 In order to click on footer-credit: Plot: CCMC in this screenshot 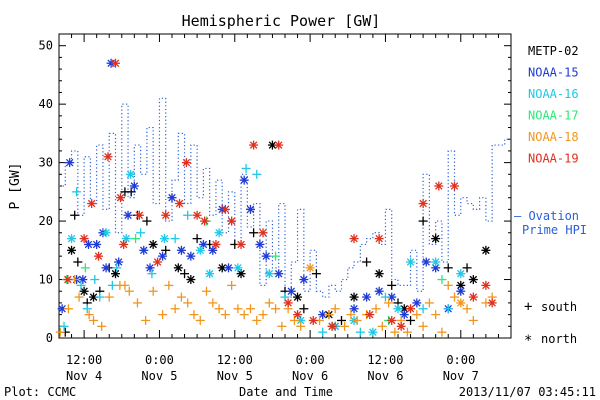, I will do `click(40, 392)`.